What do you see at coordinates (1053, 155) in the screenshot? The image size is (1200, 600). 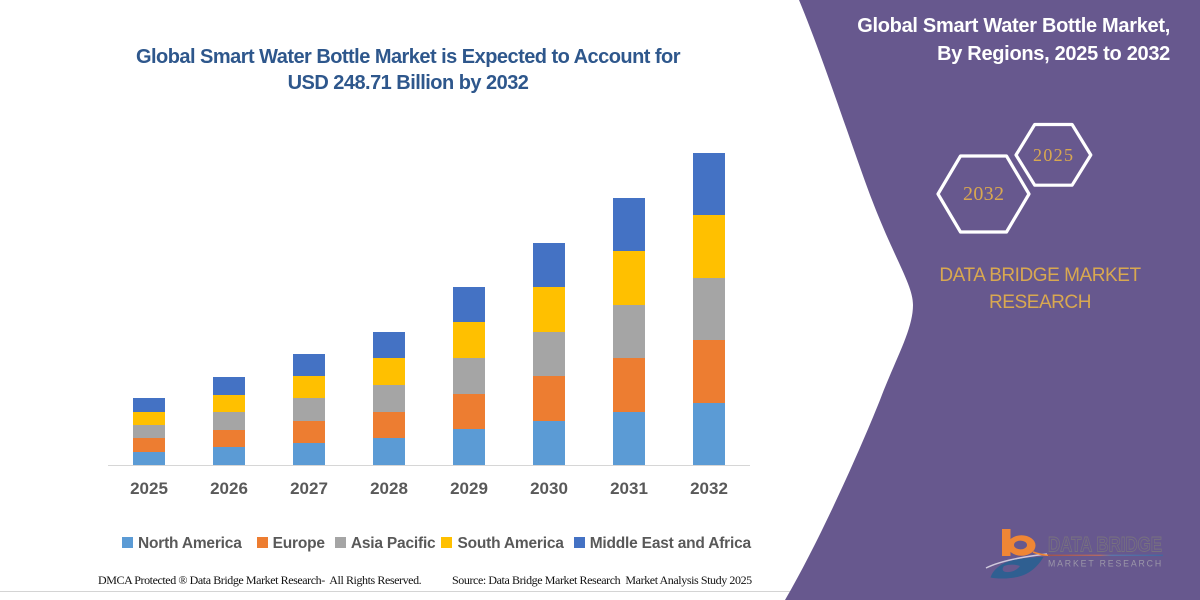 I see `svg-text: 2025` at bounding box center [1053, 155].